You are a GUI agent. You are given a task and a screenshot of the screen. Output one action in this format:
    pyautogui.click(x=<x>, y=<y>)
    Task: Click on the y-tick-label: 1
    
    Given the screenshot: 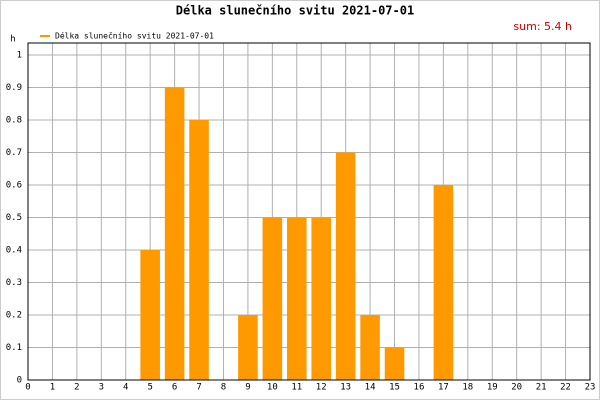 What is the action you would take?
    pyautogui.click(x=19, y=56)
    